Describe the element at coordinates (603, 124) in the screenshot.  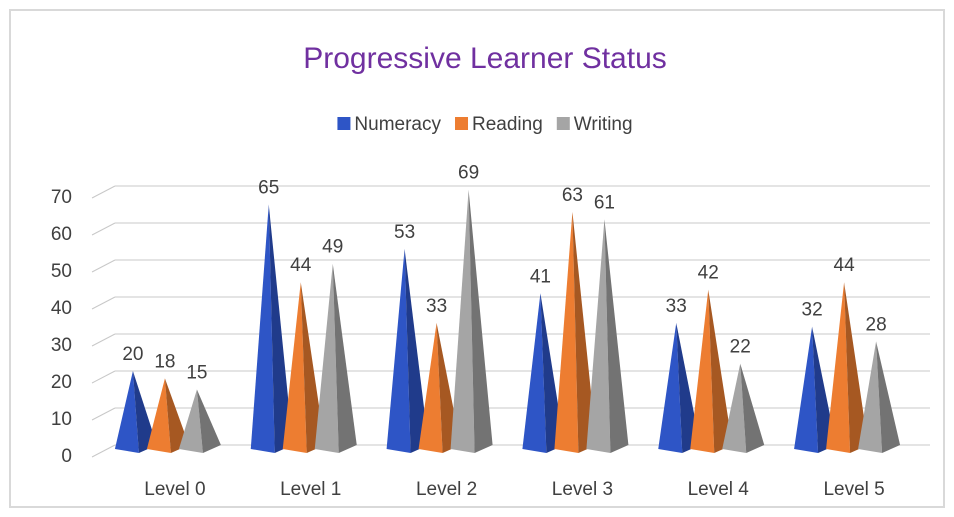
I see `legend-label: Writing` at that location.